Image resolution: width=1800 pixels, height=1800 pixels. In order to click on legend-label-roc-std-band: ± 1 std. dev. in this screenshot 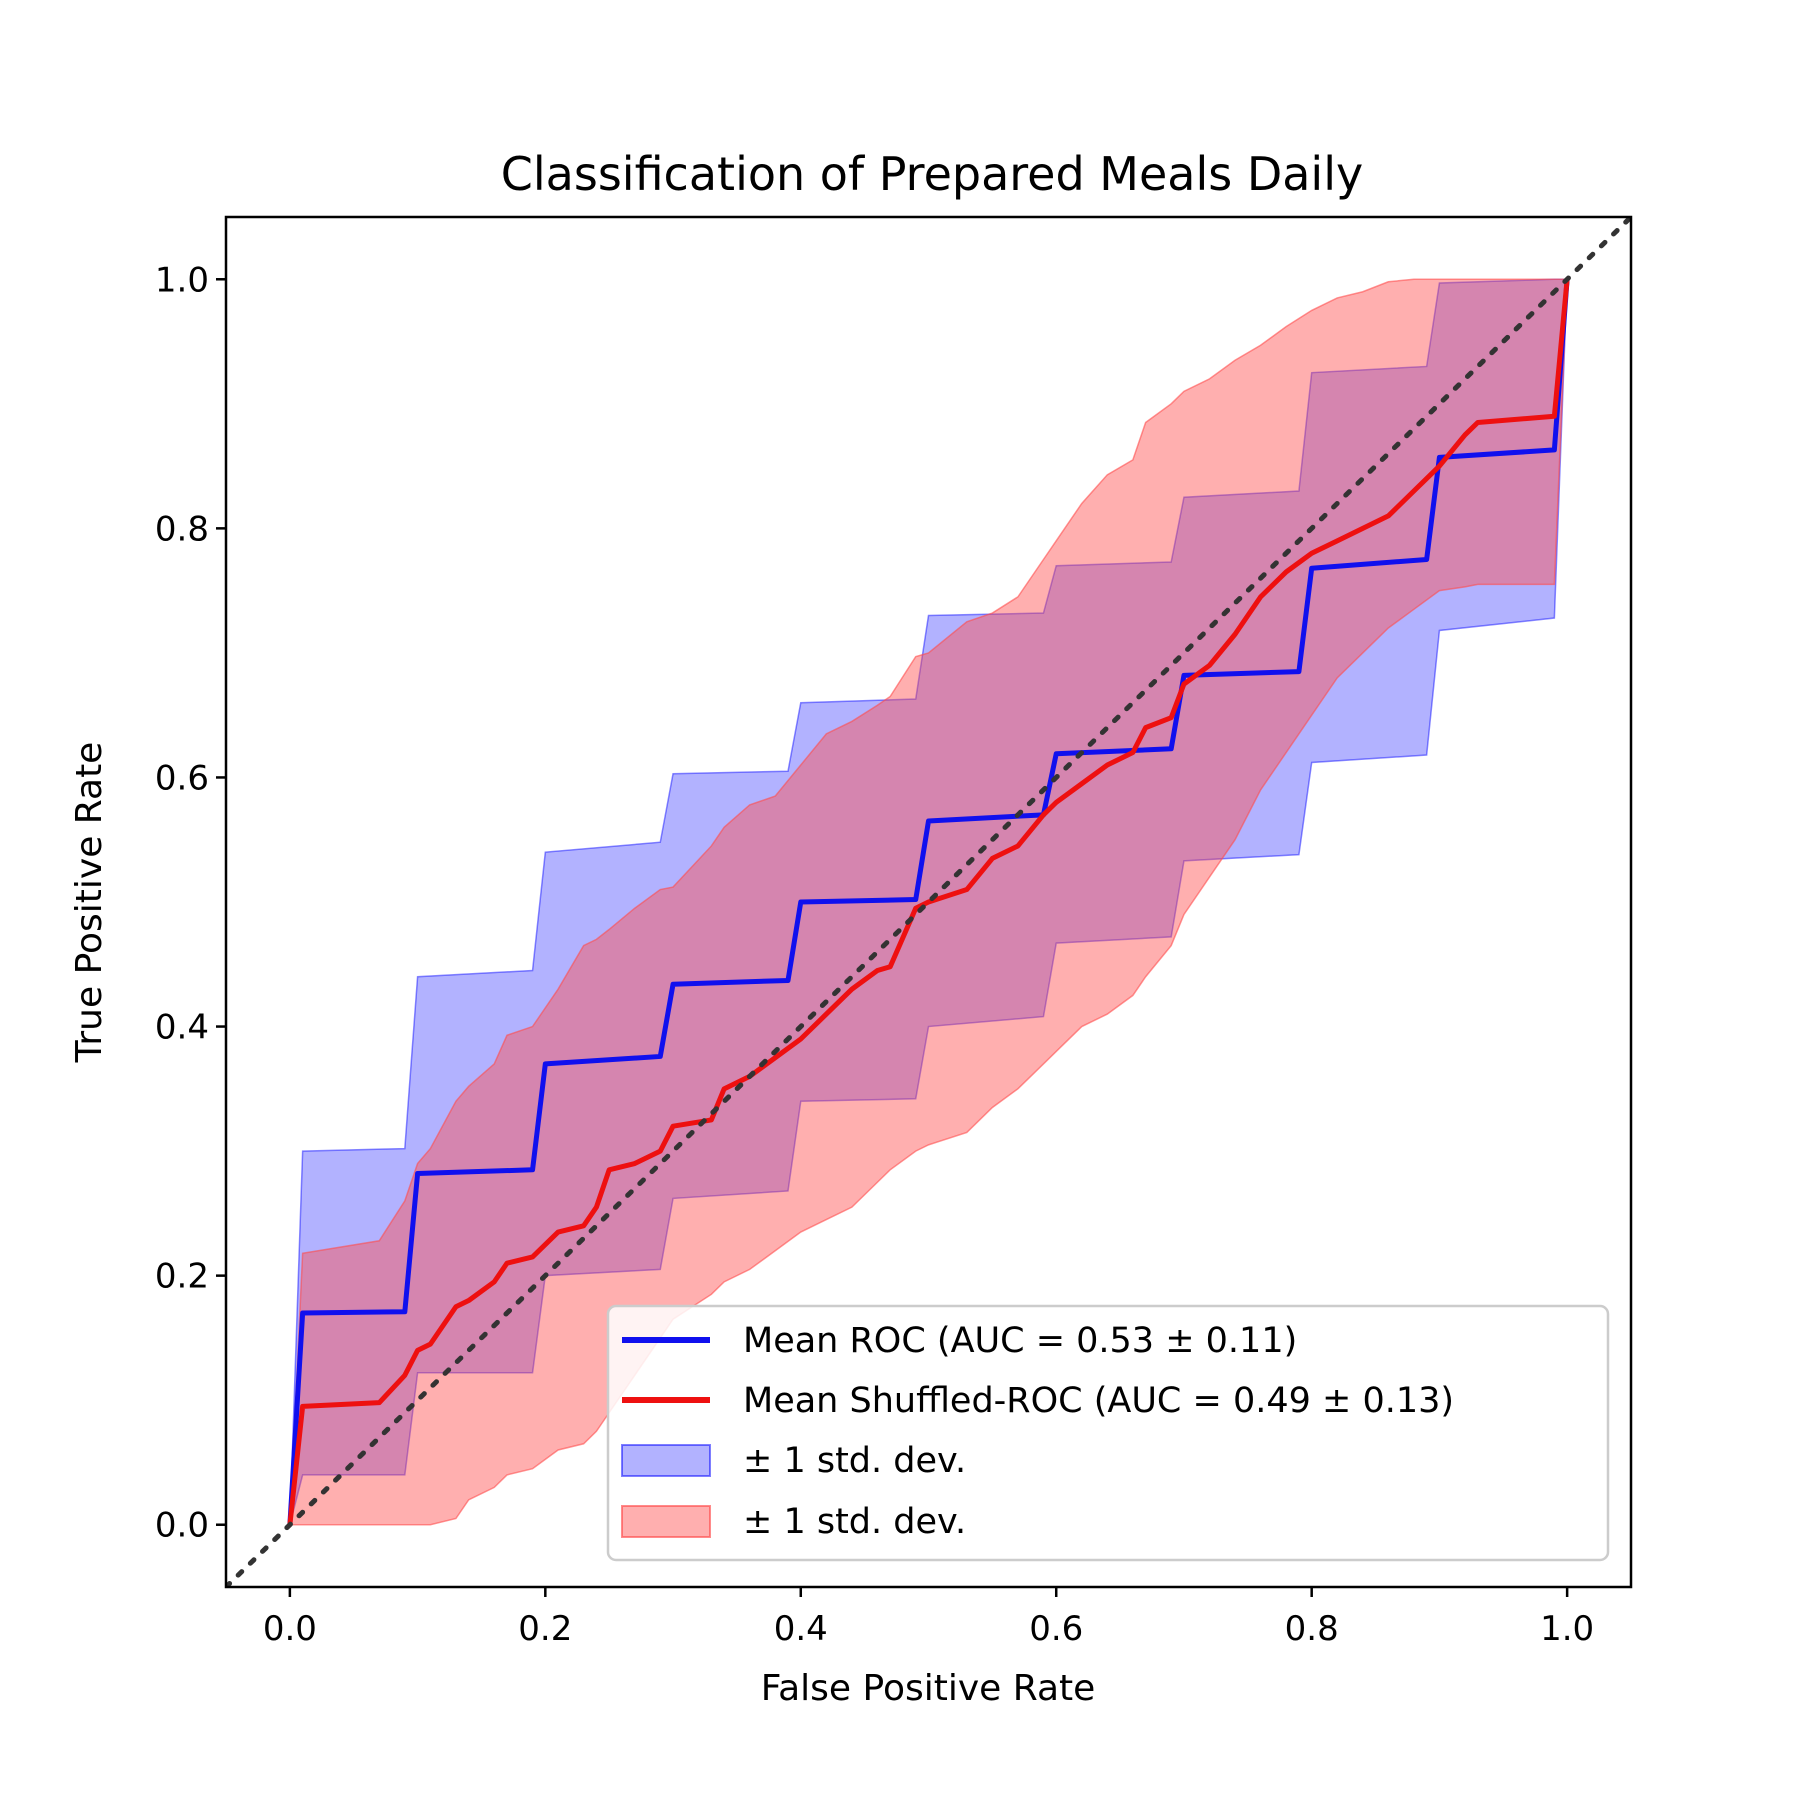, I will do `click(854, 1461)`.